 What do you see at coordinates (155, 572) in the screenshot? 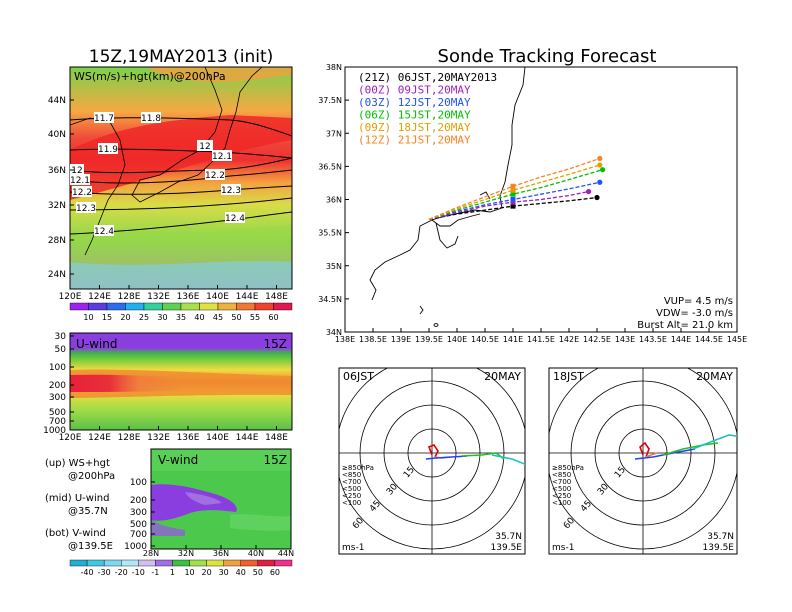
I see `colorbar-label: -1` at bounding box center [155, 572].